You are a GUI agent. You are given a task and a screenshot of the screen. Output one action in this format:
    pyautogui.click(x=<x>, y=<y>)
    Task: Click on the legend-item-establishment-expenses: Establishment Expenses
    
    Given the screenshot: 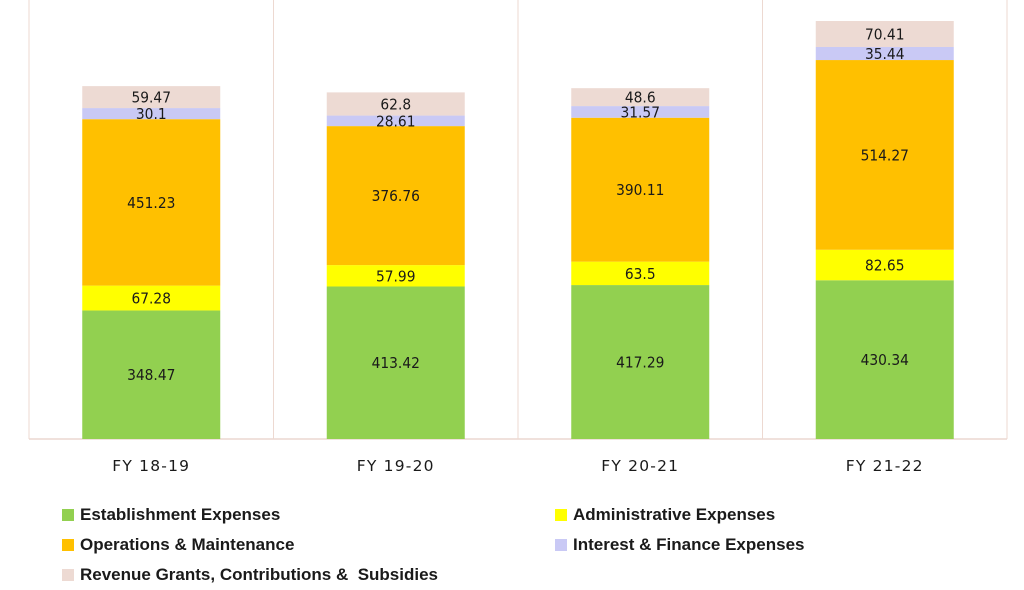 What is the action you would take?
    pyautogui.click(x=171, y=515)
    